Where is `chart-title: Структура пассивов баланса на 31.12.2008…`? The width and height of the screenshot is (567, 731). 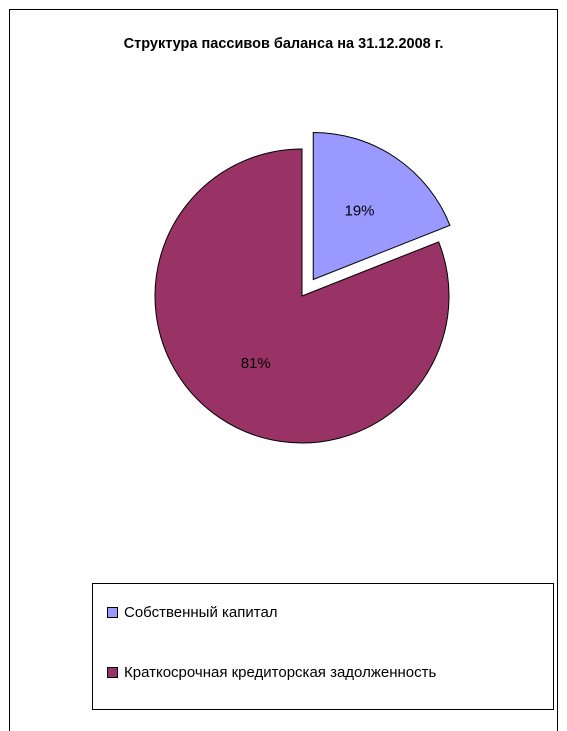 chart-title: Структура пассивов баланса на 31.12.2008… is located at coordinates (283, 44).